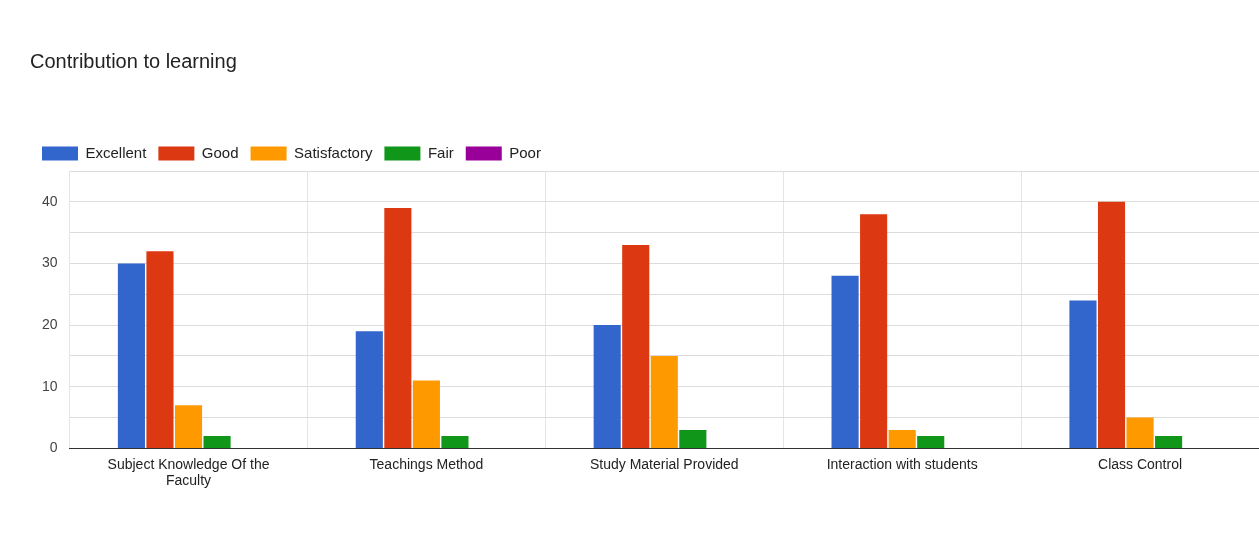 The width and height of the screenshot is (1259, 548). I want to click on y-tick-label: 30, so click(49, 262).